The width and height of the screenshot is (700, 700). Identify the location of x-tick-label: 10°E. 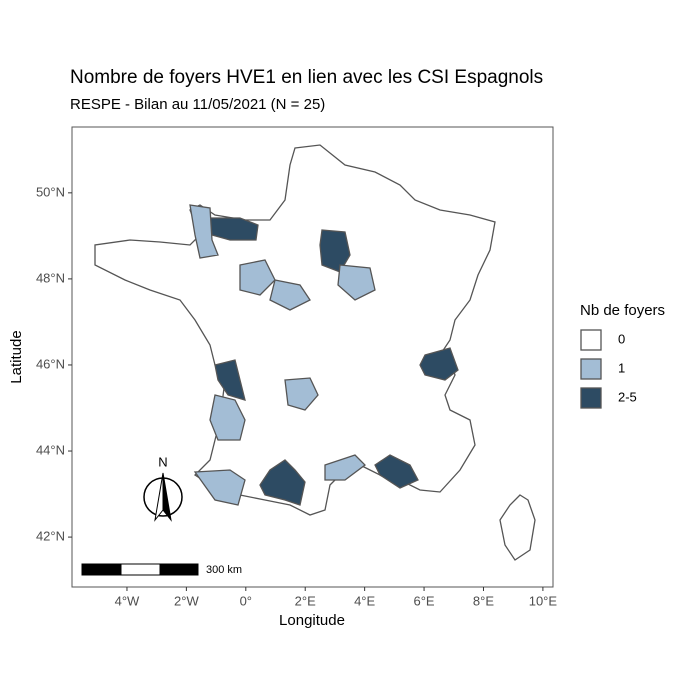
(543, 600).